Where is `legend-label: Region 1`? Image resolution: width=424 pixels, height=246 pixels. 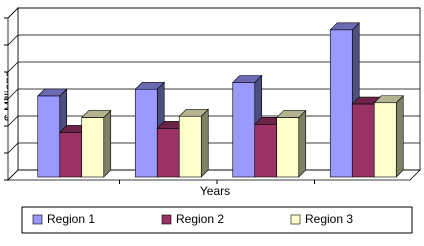
legend-label: Region 1 is located at coordinates (71, 219).